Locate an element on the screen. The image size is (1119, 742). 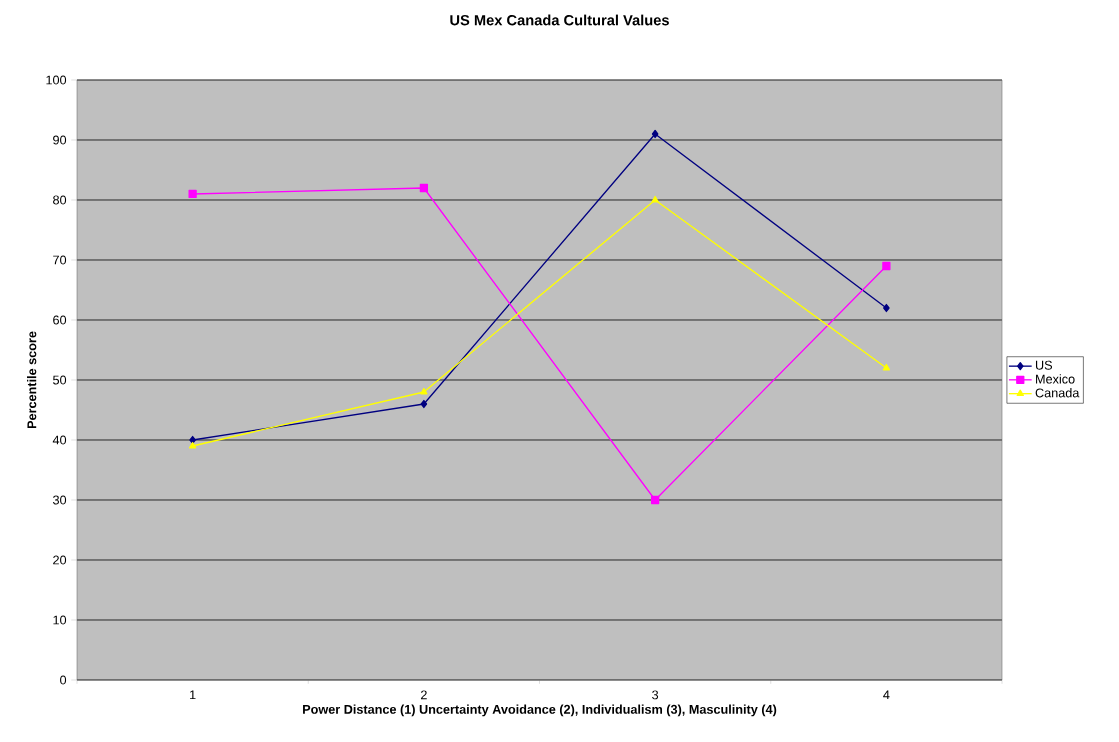
y-tick-label: 10 is located at coordinates (60, 620).